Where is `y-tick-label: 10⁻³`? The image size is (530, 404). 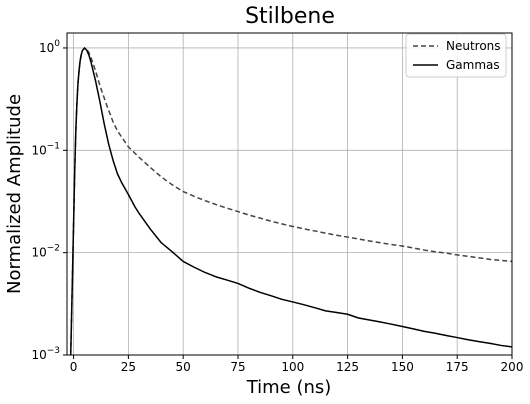
y-tick-label: 10⁻³ is located at coordinates (45, 354).